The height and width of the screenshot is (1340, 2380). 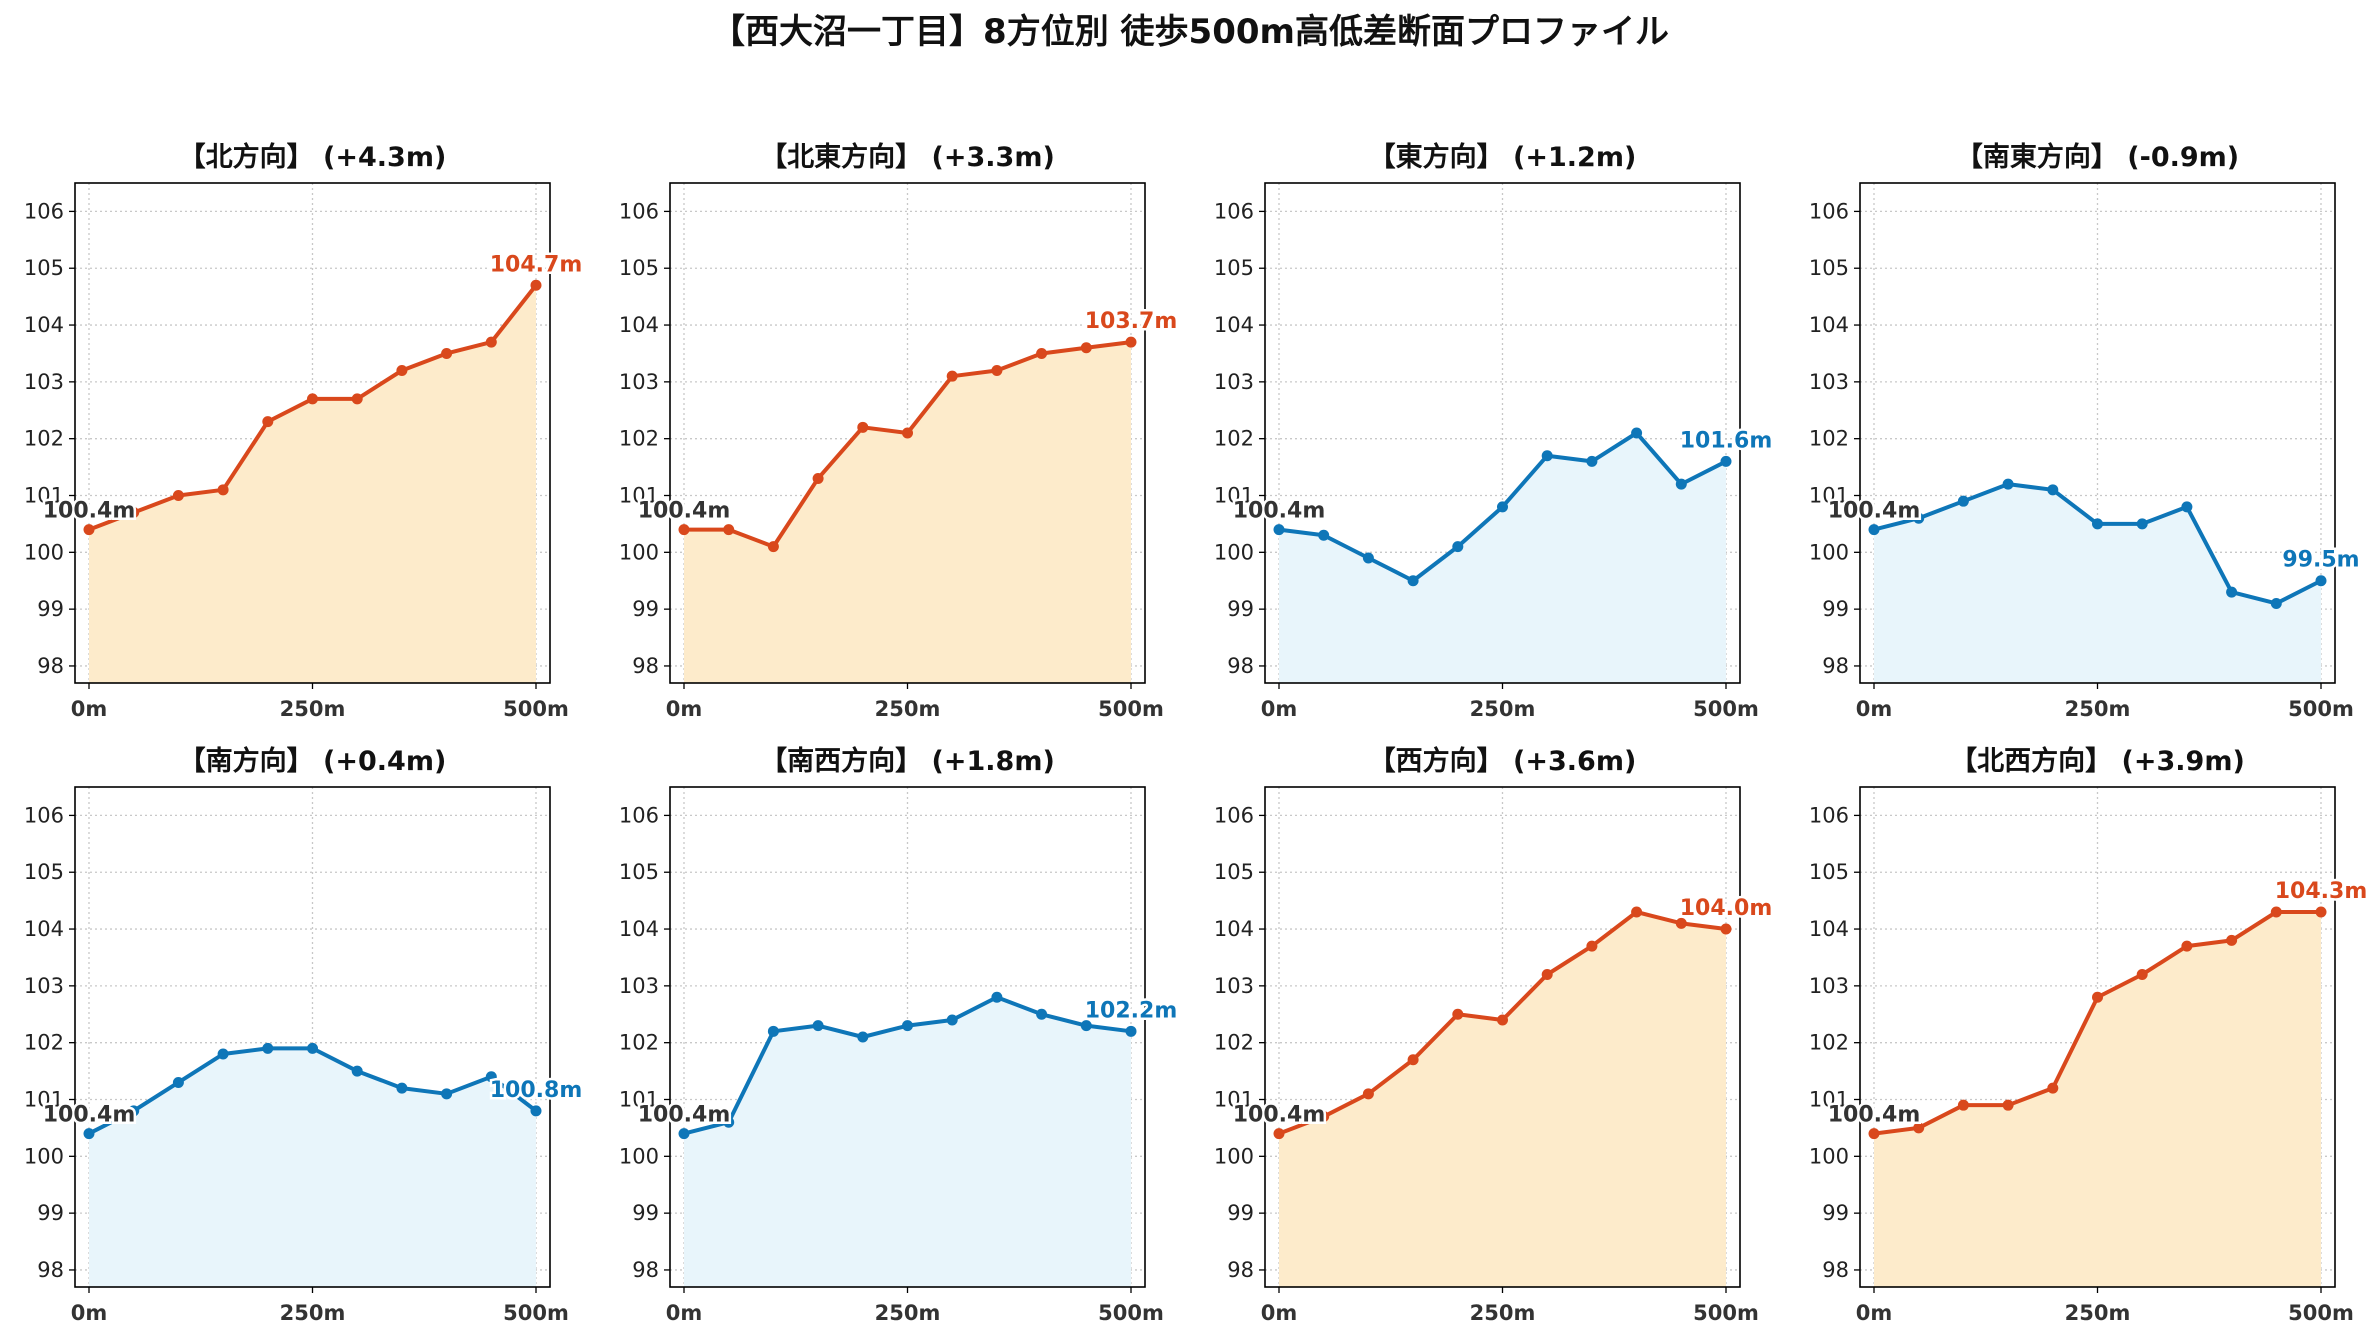 I want to click on end-value-label: 102.2m, so click(x=1131, y=1010).